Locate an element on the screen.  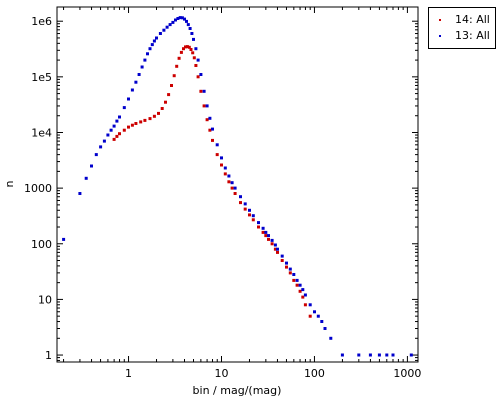
y-tick-label: 1 is located at coordinates (48, 355).